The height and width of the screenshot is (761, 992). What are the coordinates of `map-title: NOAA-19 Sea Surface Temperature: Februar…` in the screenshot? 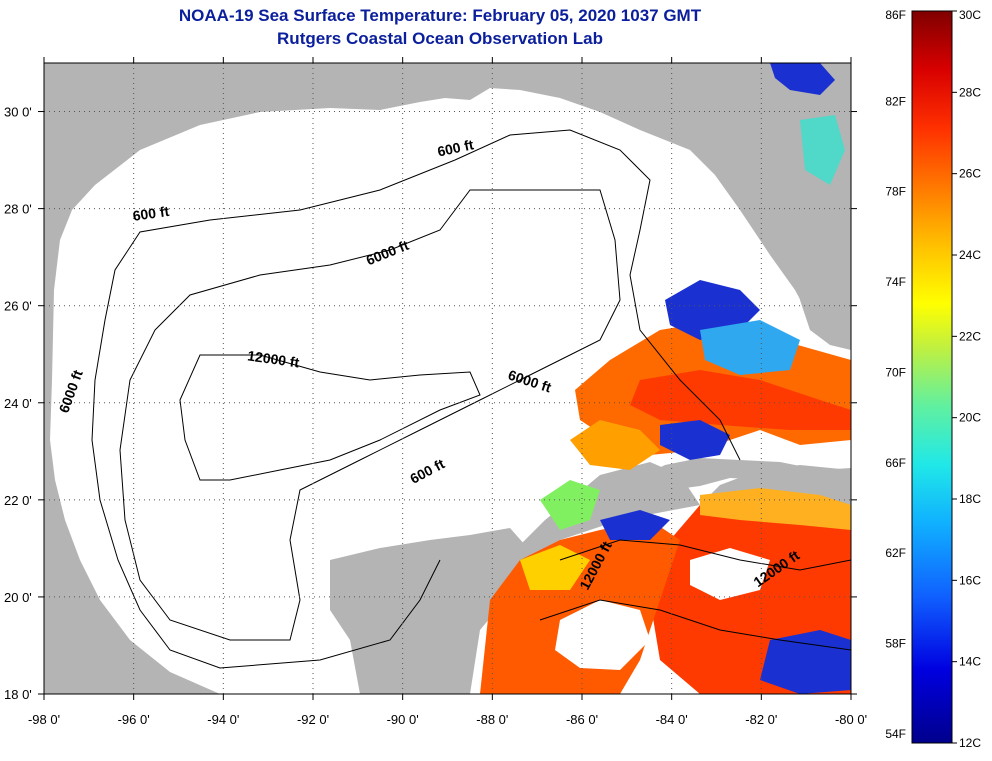 It's located at (440, 15).